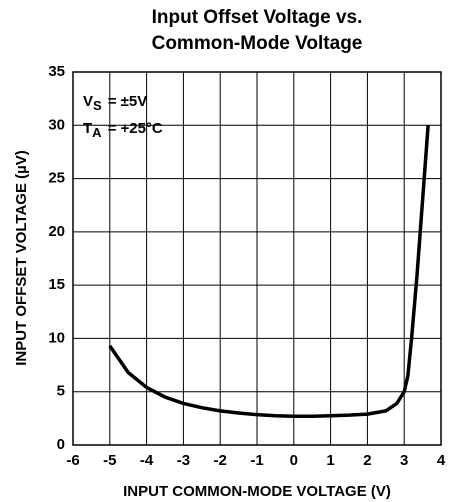  I want to click on y-tick-label: 0, so click(61, 444).